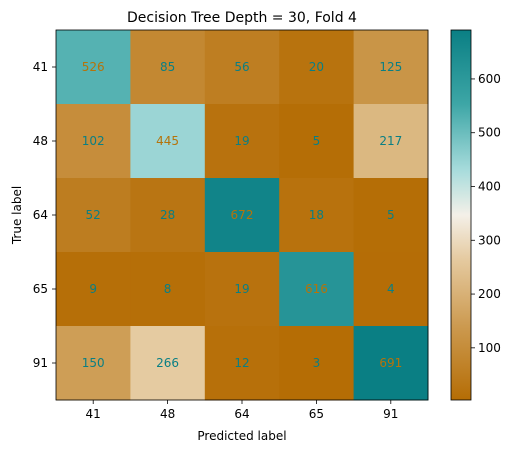 This screenshot has width=516, height=453. What do you see at coordinates (316, 414) in the screenshot?
I see `x-tick-label: 65` at bounding box center [316, 414].